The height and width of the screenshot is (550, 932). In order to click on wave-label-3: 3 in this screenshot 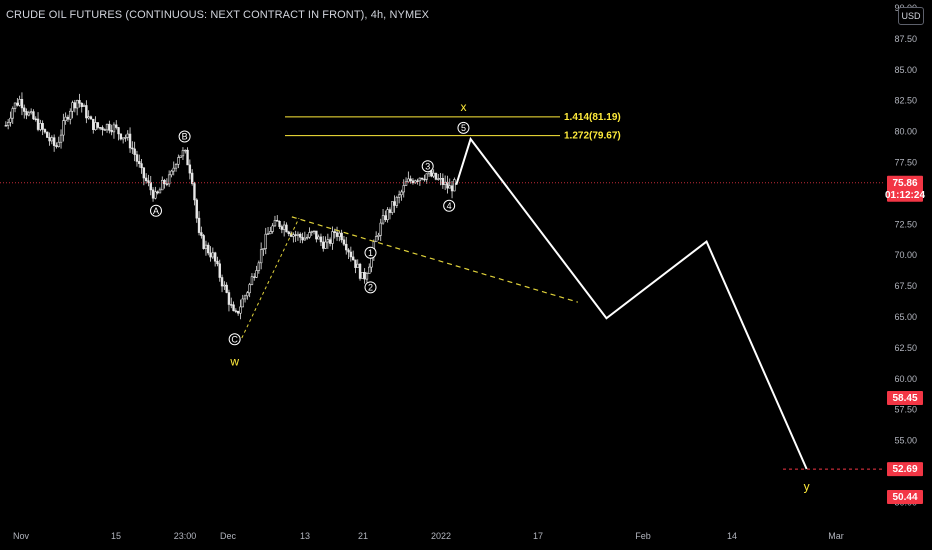, I will do `click(427, 166)`.